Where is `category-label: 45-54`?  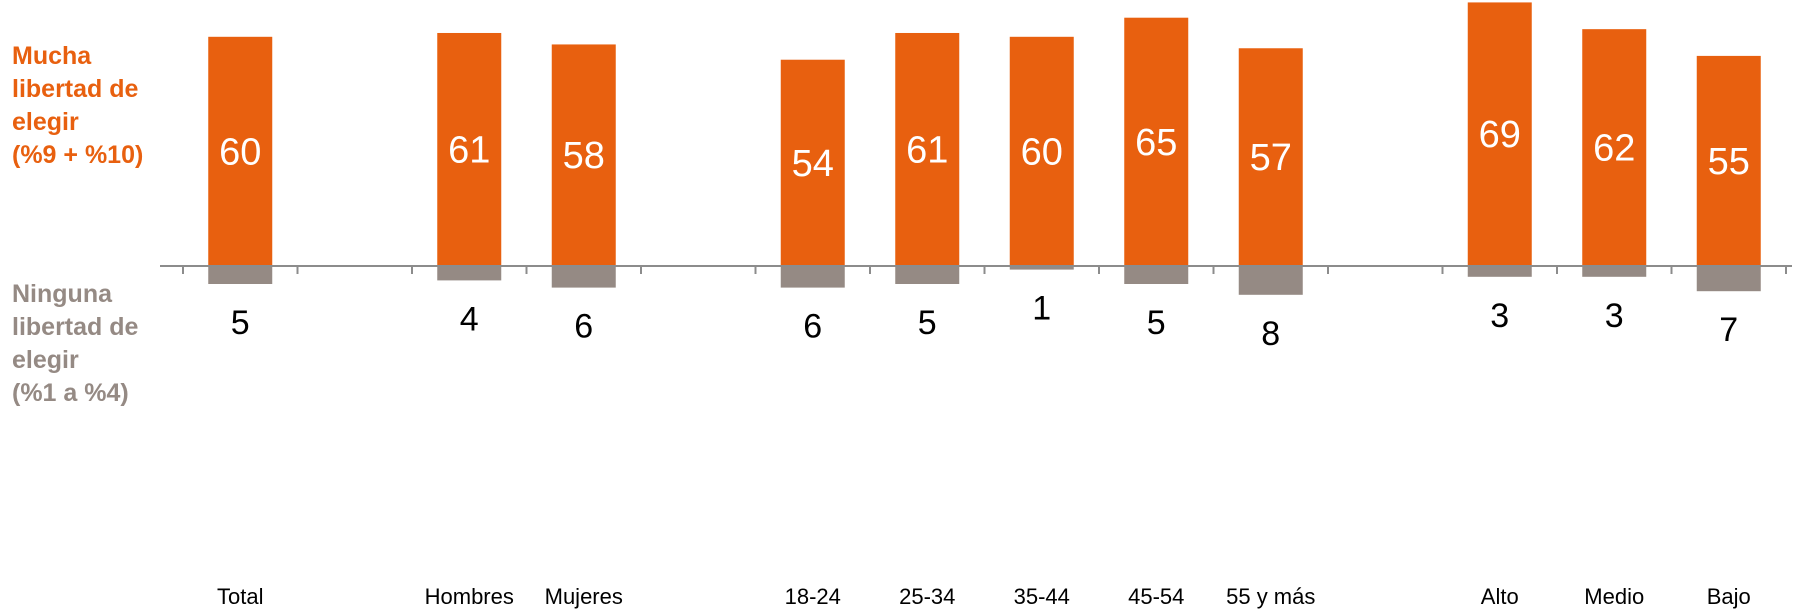
category-label: 45-54 is located at coordinates (1156, 596).